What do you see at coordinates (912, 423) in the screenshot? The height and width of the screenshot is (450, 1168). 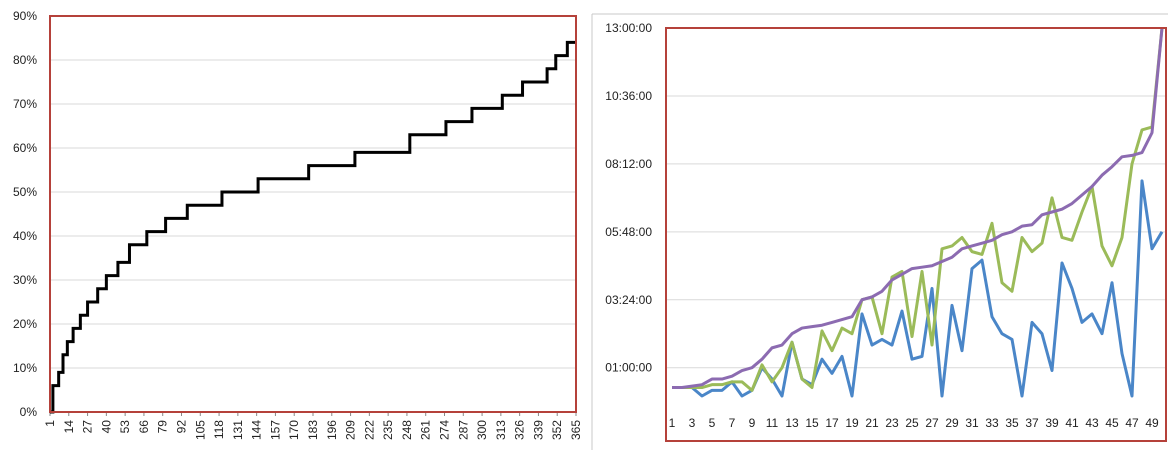 I see `x-tick-label: 25` at bounding box center [912, 423].